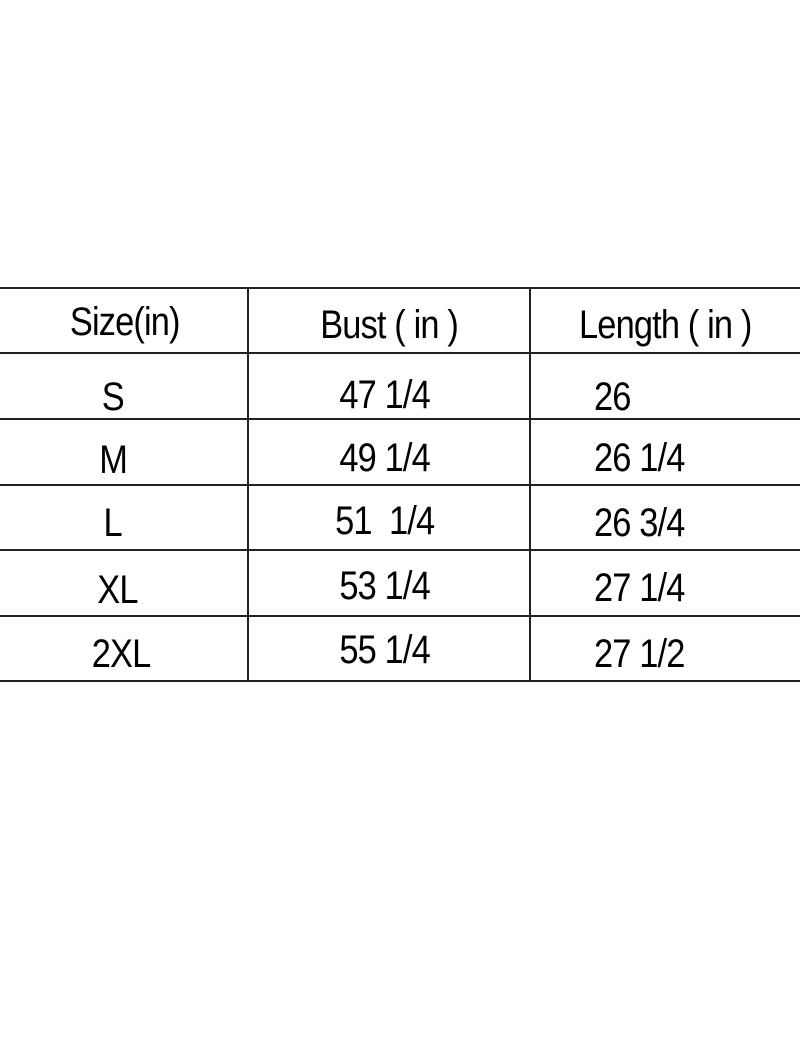 Image resolution: width=800 pixels, height=1050 pixels. What do you see at coordinates (385, 521) in the screenshot?
I see `bust-cell: 51 1/4` at bounding box center [385, 521].